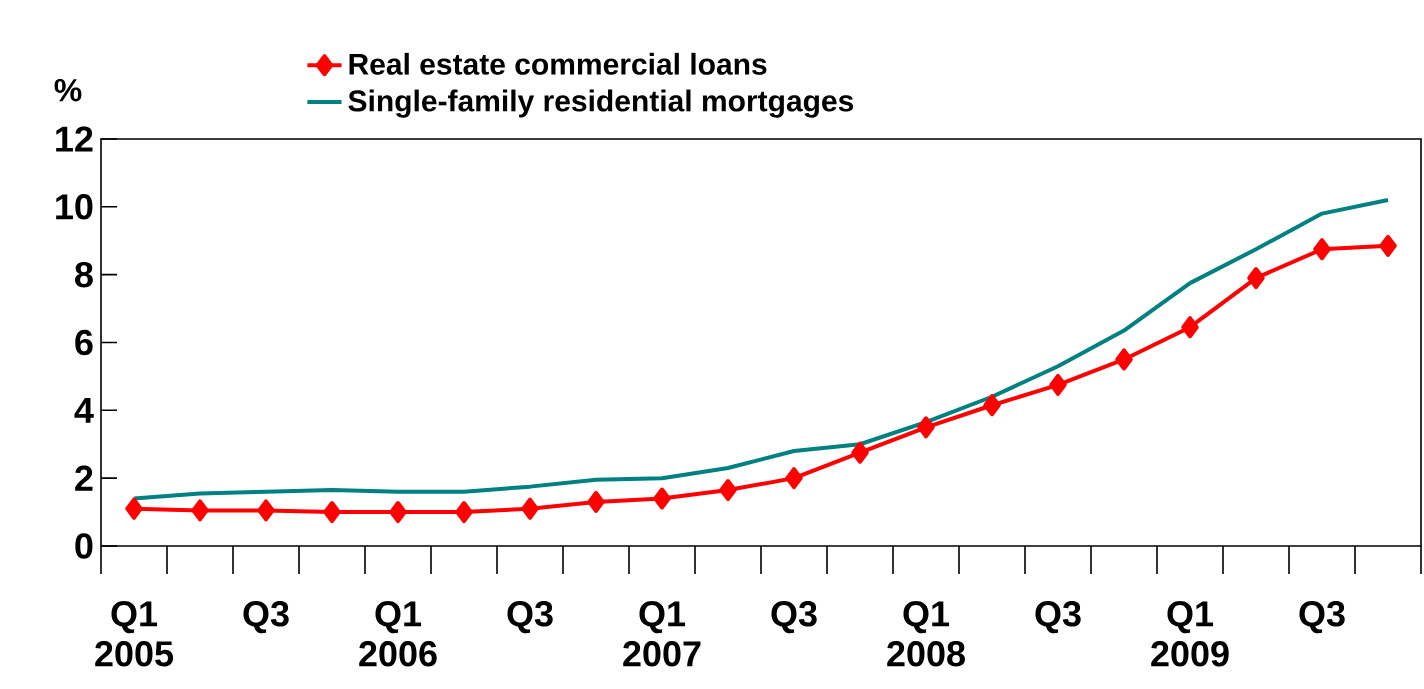 Image resolution: width=1424 pixels, height=689 pixels. What do you see at coordinates (84, 546) in the screenshot?
I see `y-tick-label: 0` at bounding box center [84, 546].